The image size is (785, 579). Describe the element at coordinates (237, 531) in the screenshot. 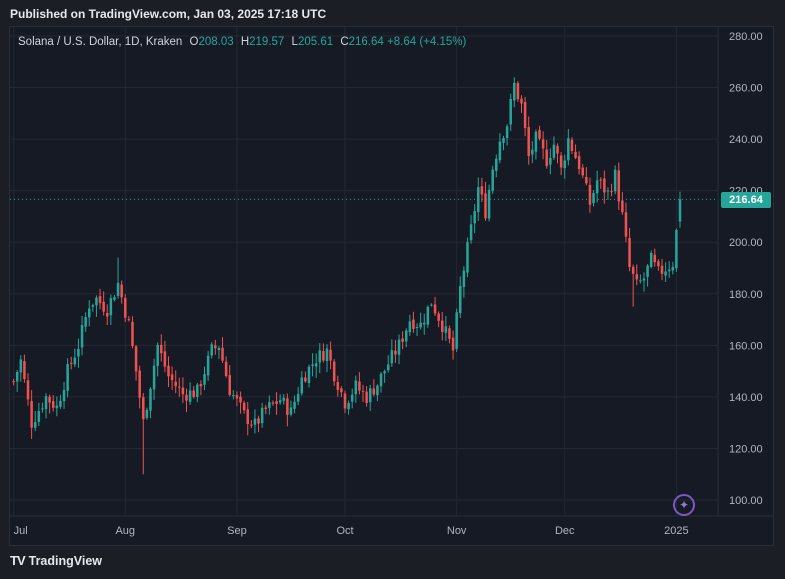

I see `time-tick-label: Sep` at that location.